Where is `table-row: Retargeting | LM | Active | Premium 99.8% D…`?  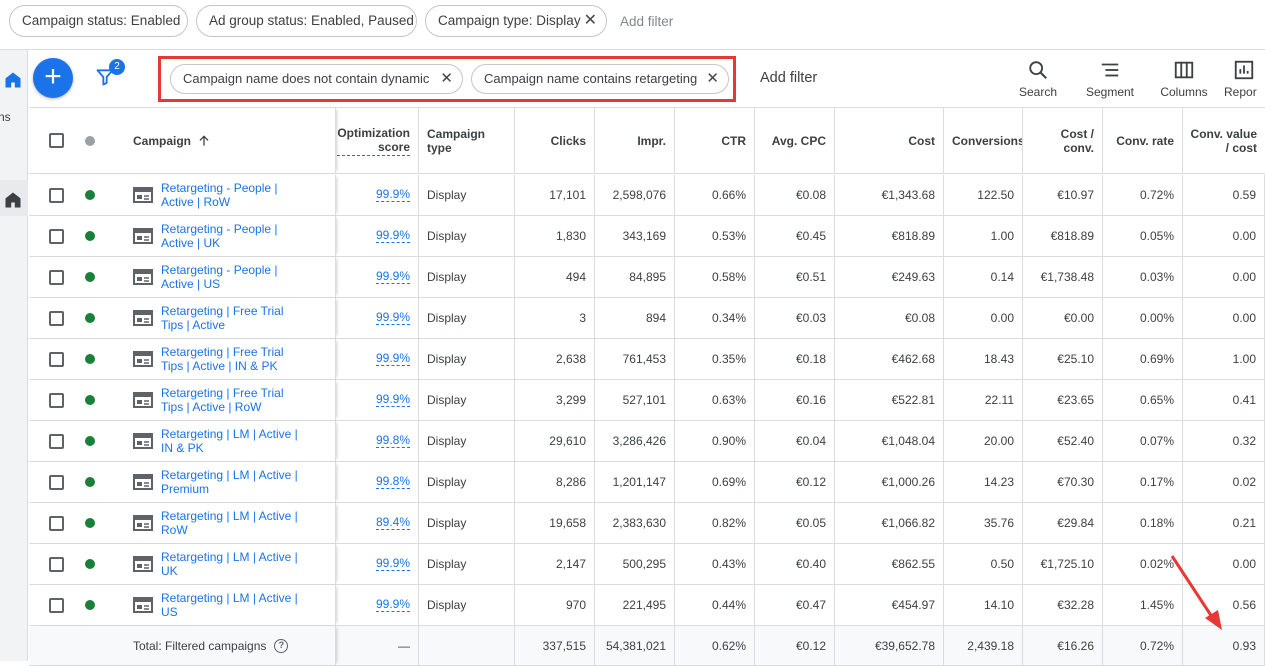 table-row: Retargeting | LM | Active | Premium 99.8% D… is located at coordinates (647, 482).